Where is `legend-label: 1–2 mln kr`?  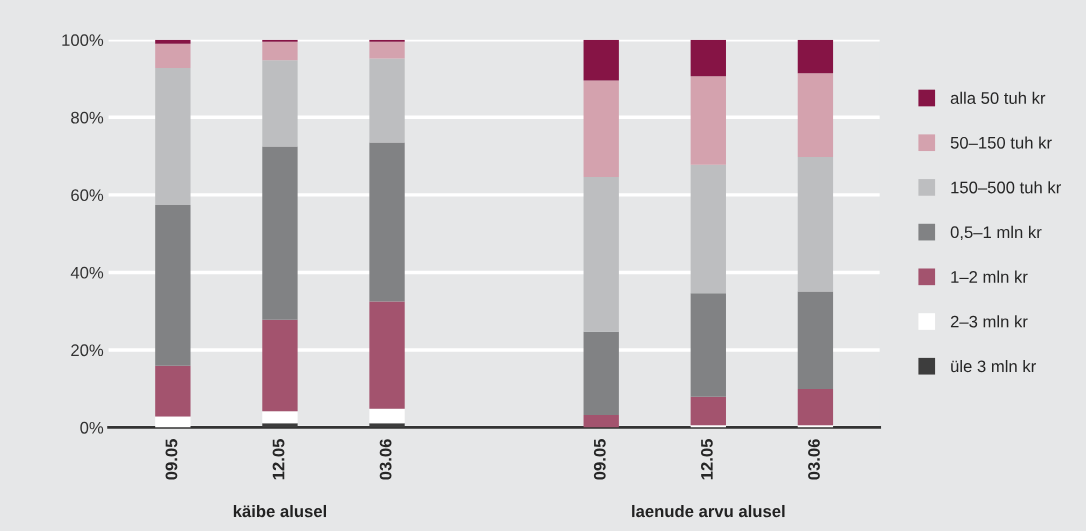 legend-label: 1–2 mln kr is located at coordinates (989, 276).